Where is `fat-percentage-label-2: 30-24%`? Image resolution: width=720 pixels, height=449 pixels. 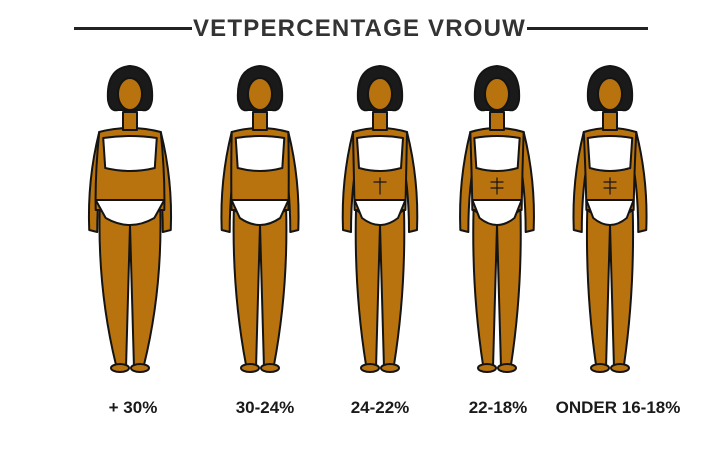
fat-percentage-label-2: 30-24% is located at coordinates (265, 407).